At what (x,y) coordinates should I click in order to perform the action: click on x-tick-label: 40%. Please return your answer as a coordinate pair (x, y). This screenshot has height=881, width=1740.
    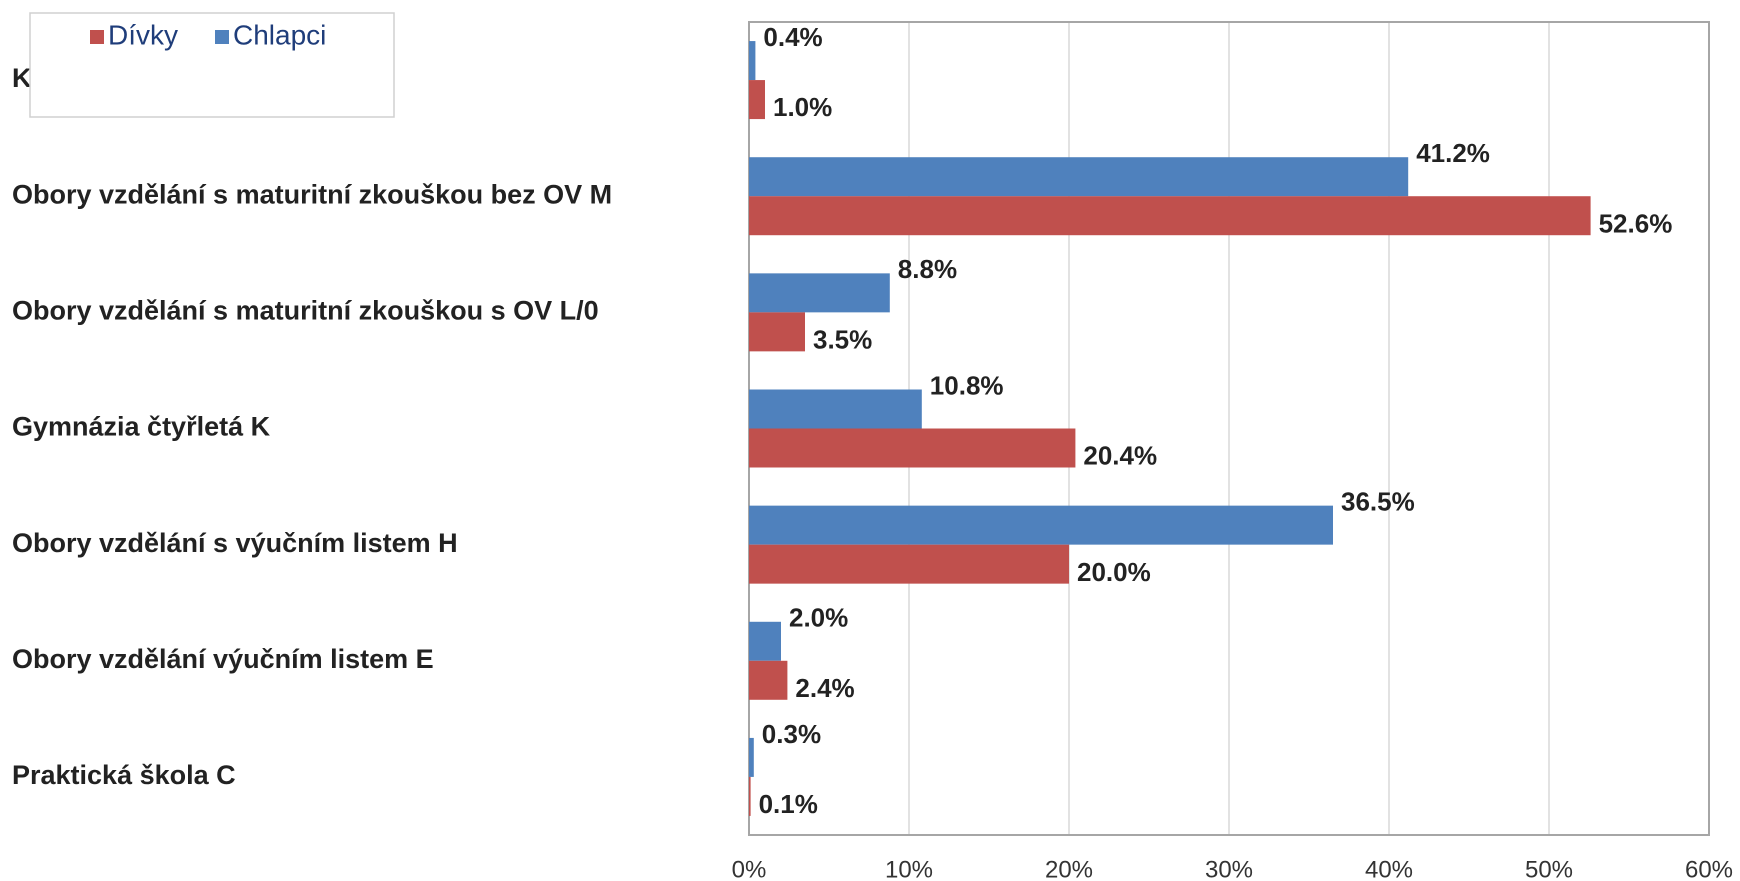
    Looking at the image, I should click on (1389, 868).